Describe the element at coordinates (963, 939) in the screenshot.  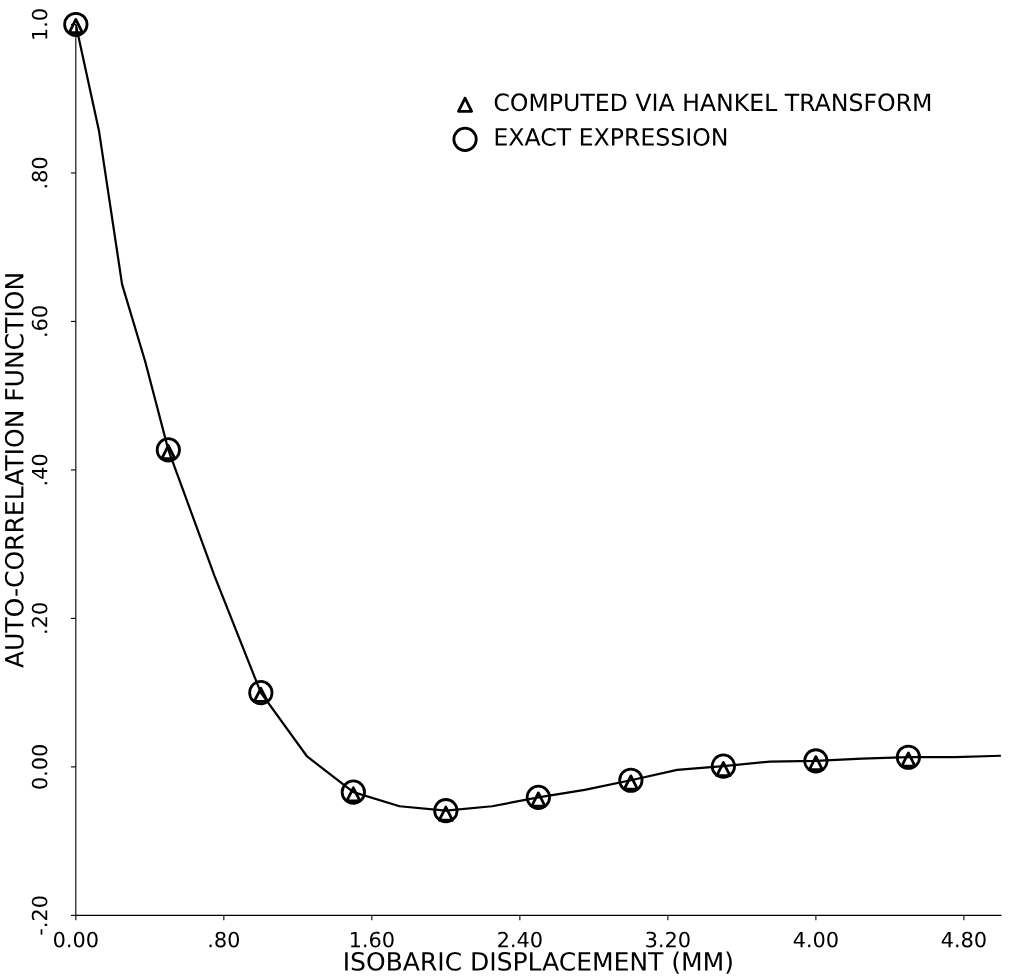
I see `x-tick-label: 4.80` at that location.